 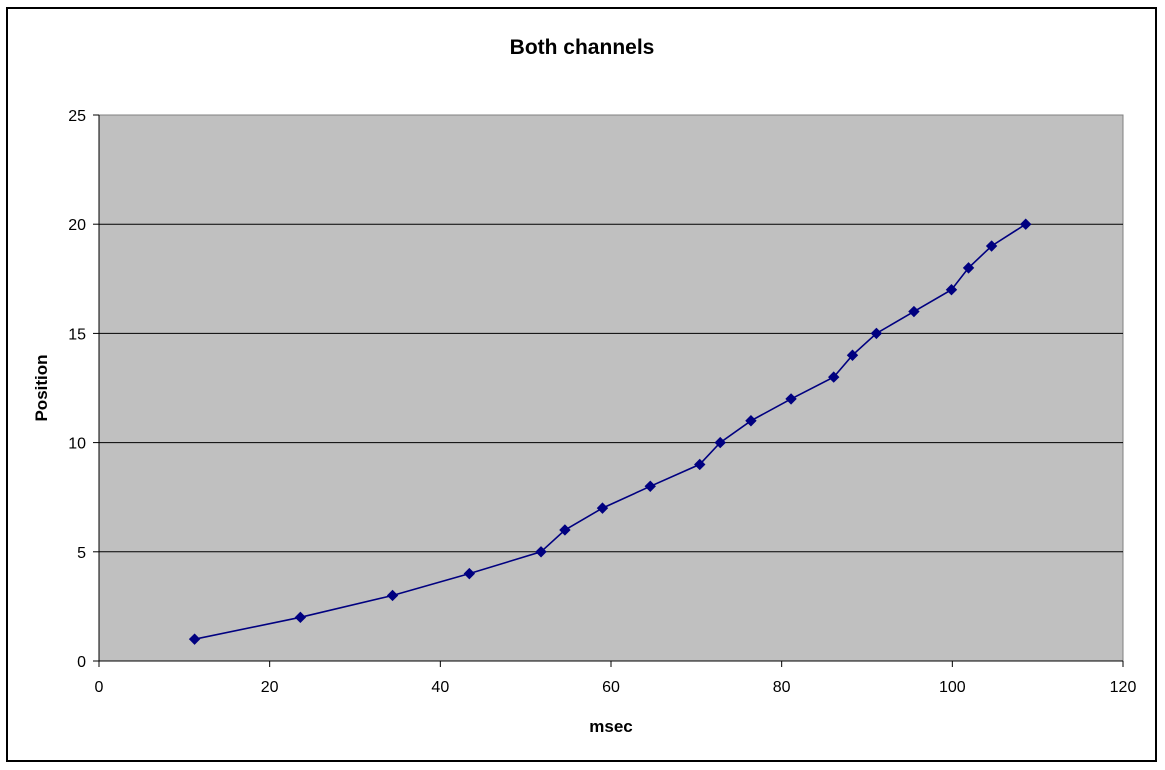 I want to click on y-tick-label: 25, so click(x=77, y=116).